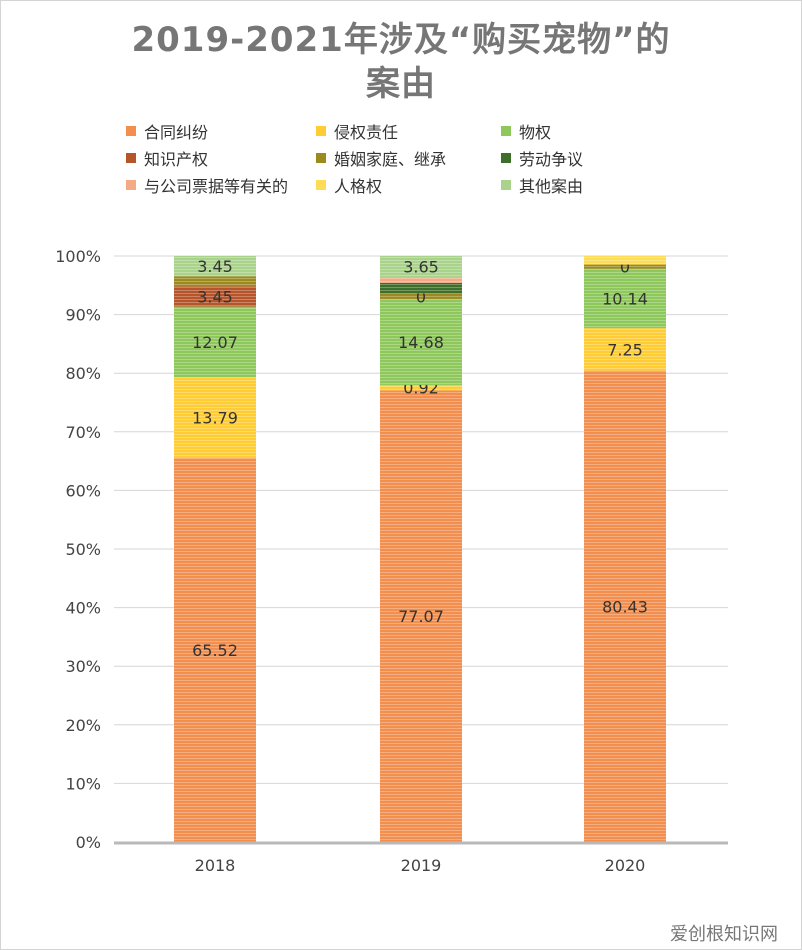  I want to click on y-tick-label: 90%, so click(83, 315).